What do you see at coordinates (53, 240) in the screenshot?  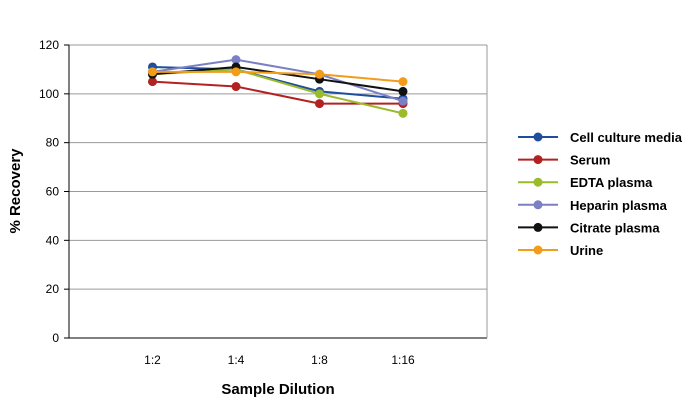 I see `y-tick-label: 40` at bounding box center [53, 240].